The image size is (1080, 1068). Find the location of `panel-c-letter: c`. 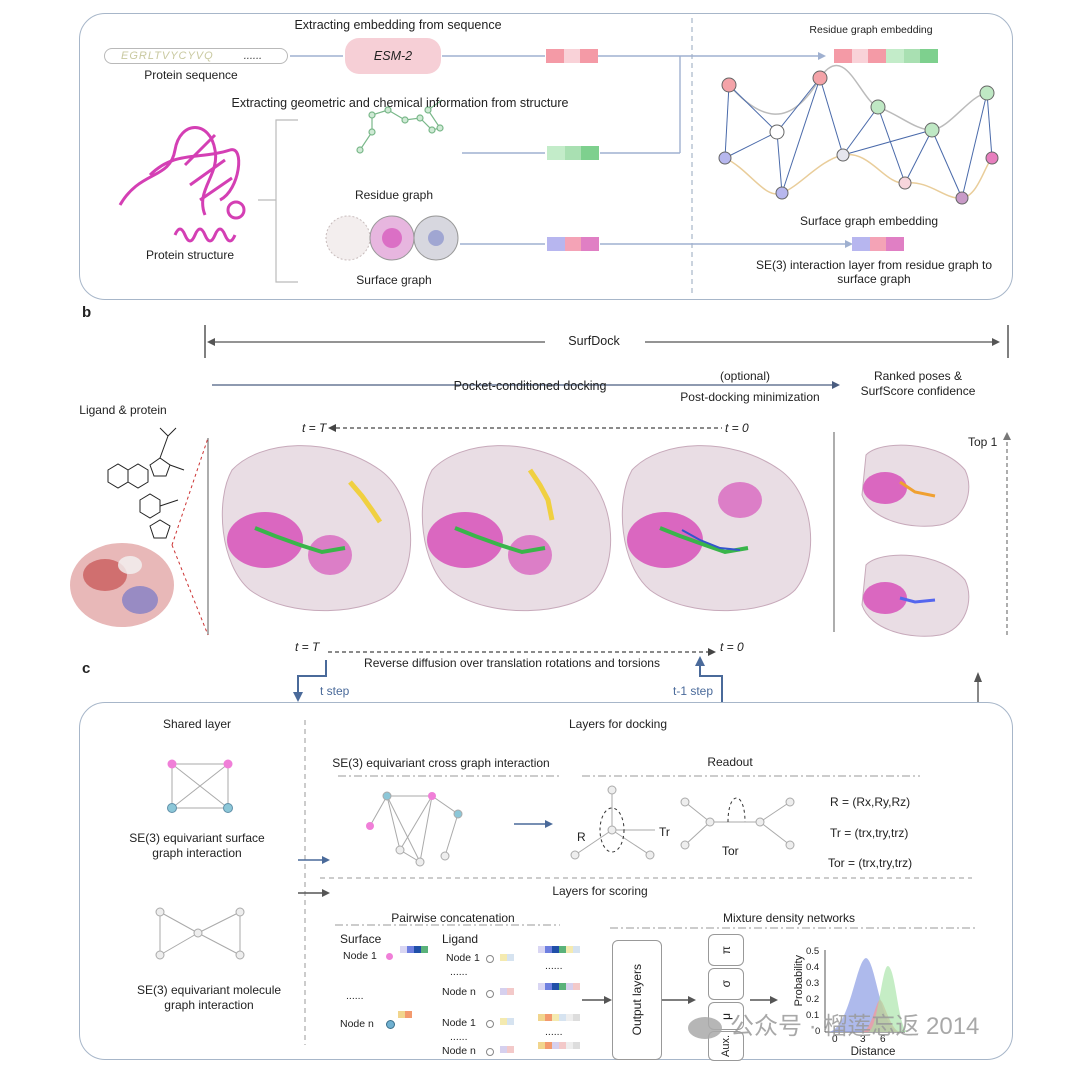

panel-c-letter: c is located at coordinates (86, 668).